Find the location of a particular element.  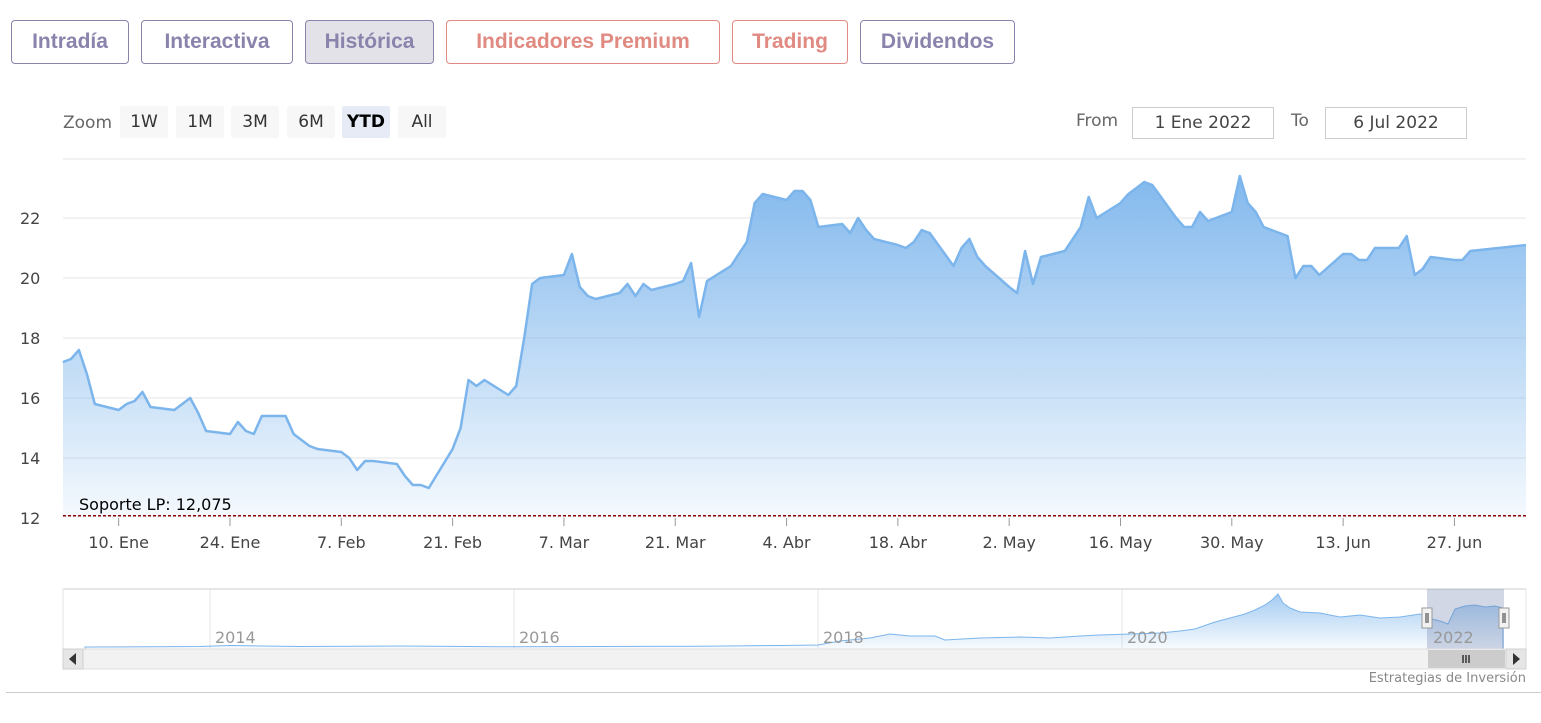

tab-dividendos: Dividendos is located at coordinates (937, 42).